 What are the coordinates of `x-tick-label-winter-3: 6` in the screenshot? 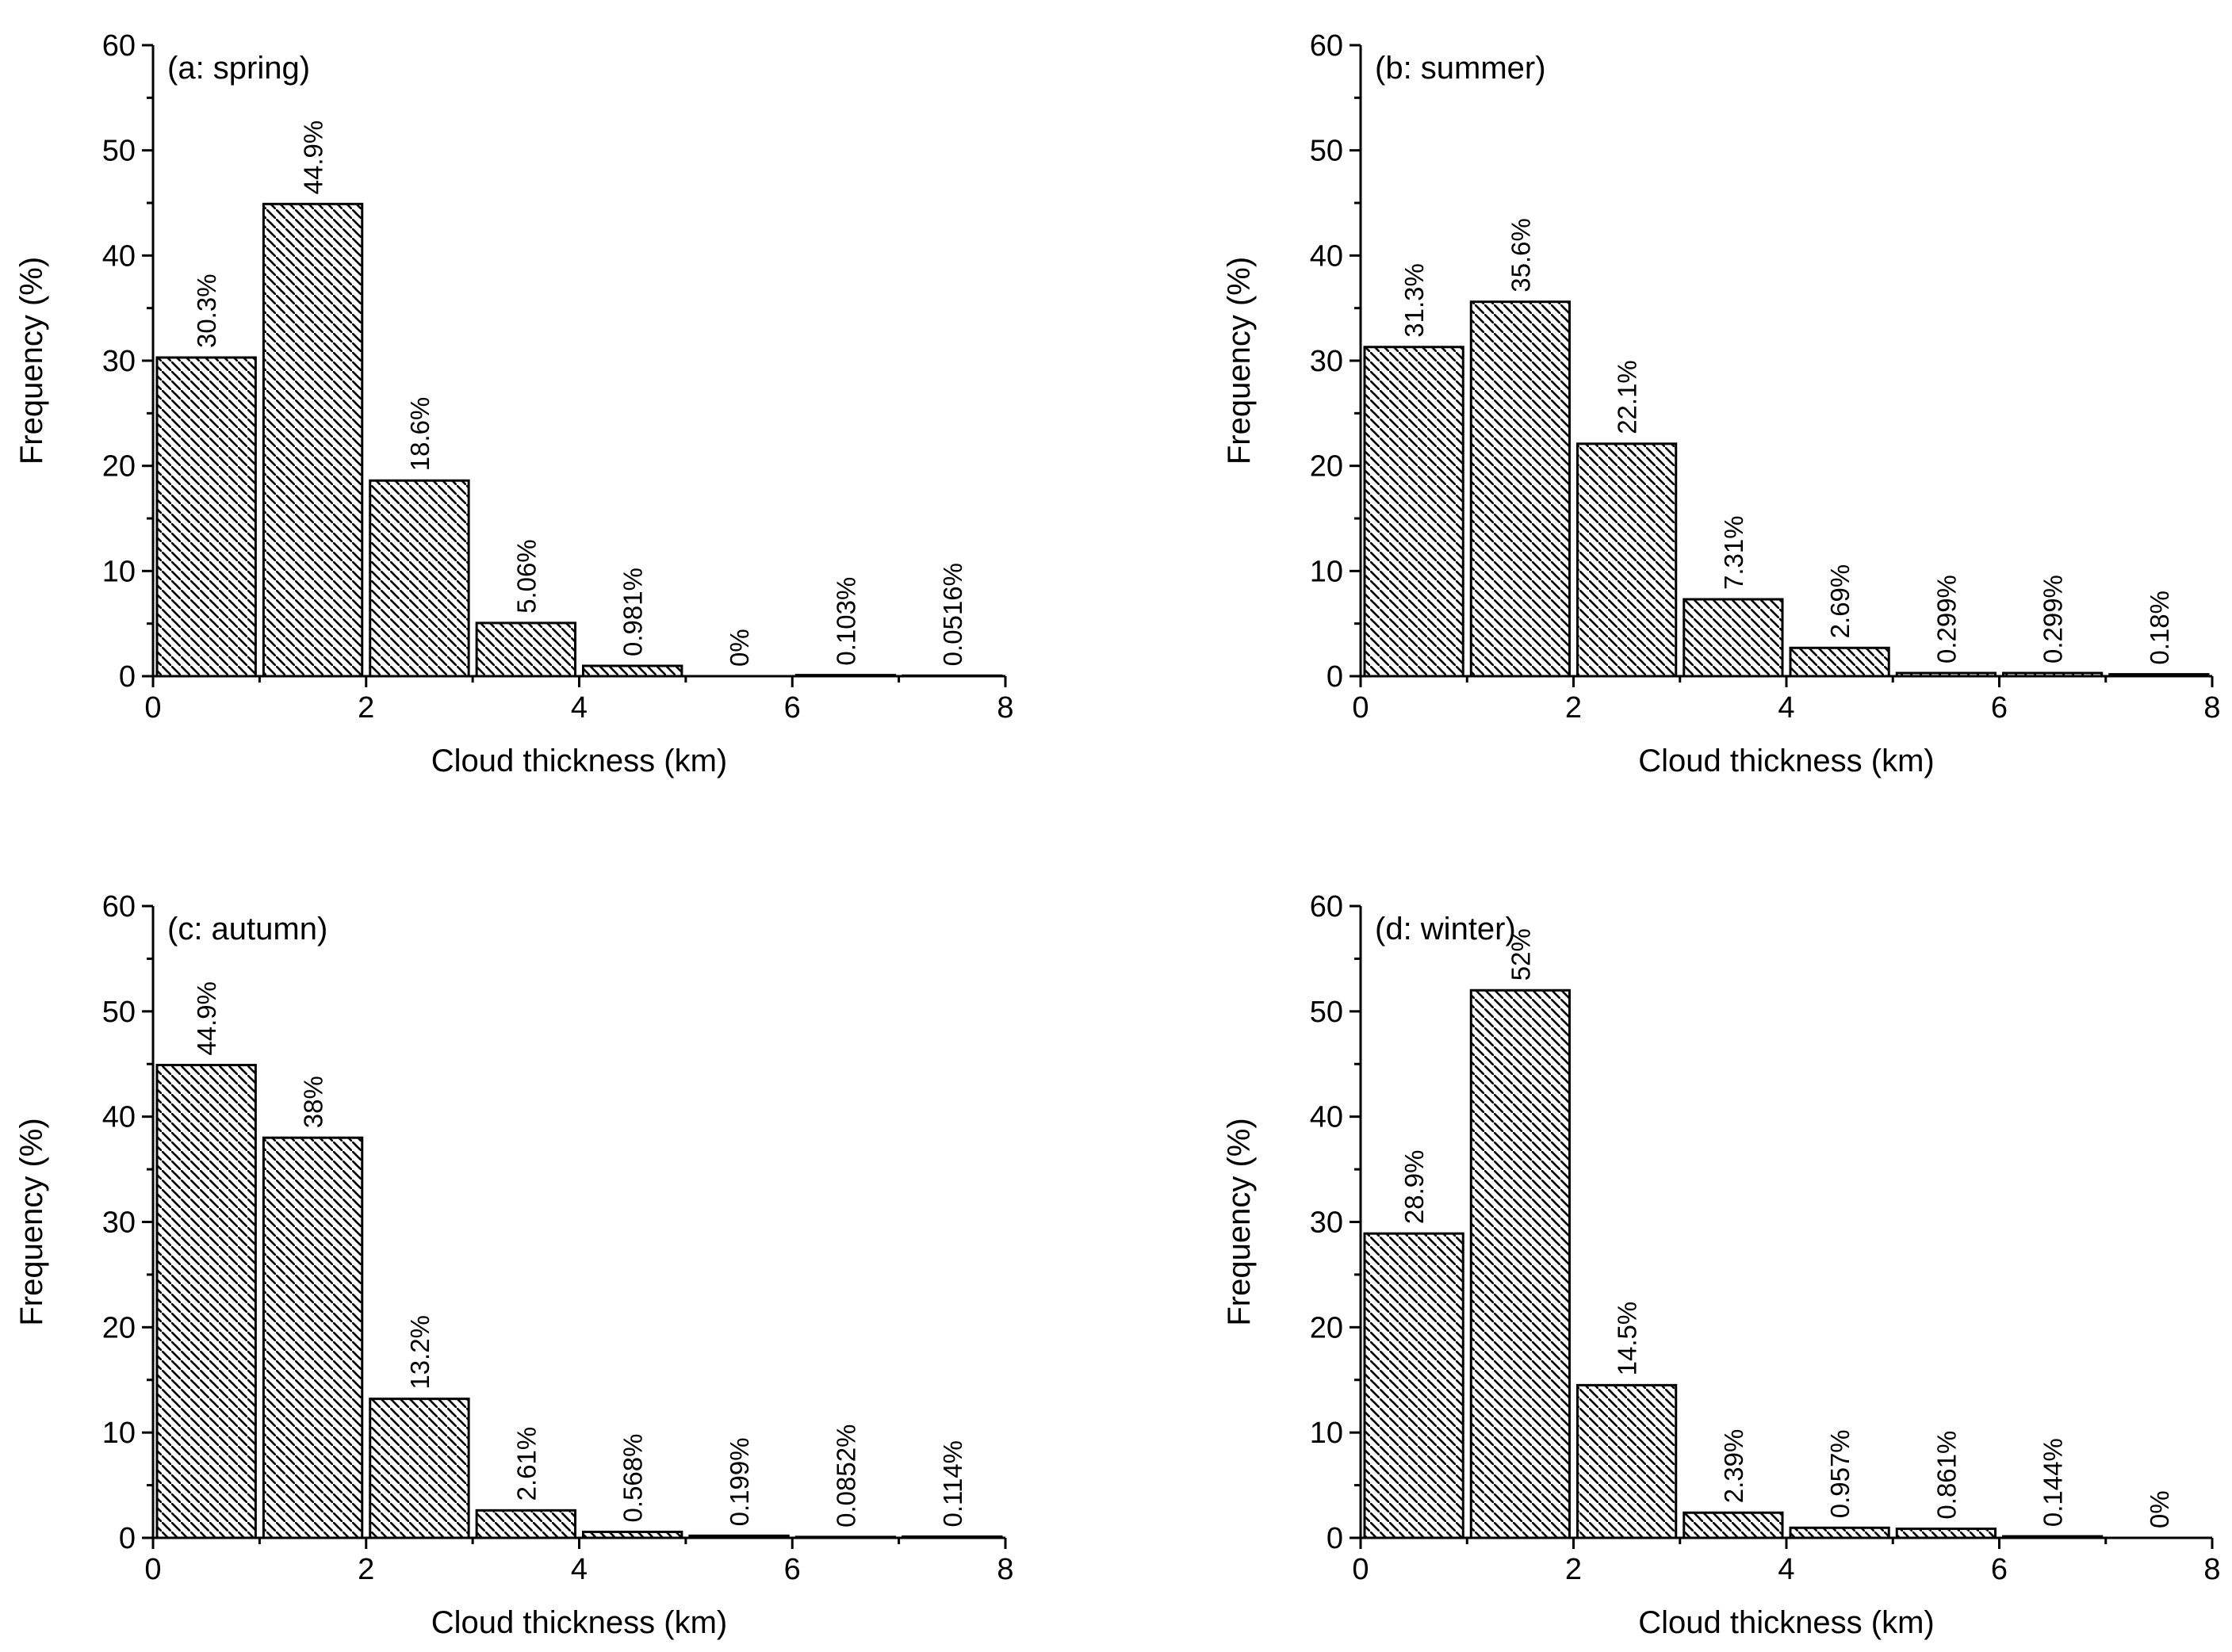 It's located at (1999, 1570).